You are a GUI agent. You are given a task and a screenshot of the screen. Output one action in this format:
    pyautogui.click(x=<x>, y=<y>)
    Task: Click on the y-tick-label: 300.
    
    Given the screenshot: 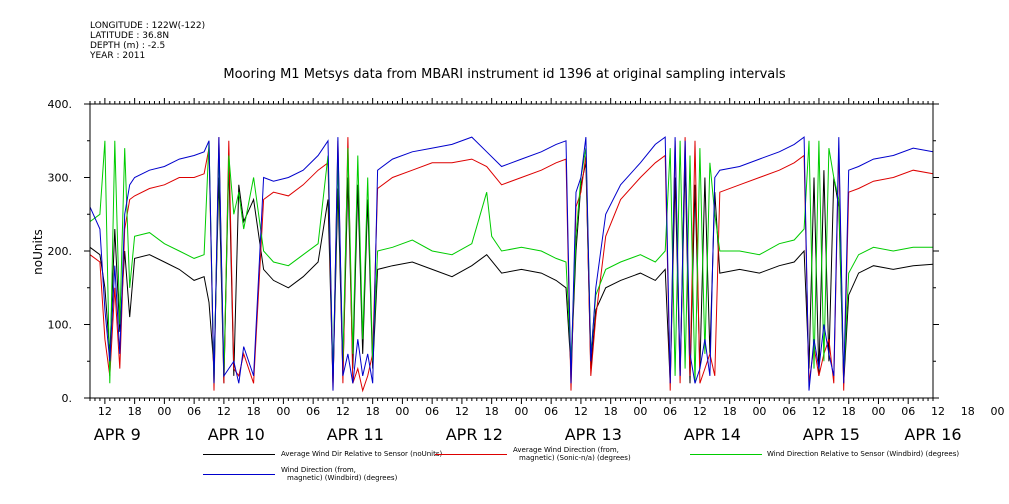 What is the action you would take?
    pyautogui.click(x=60, y=178)
    